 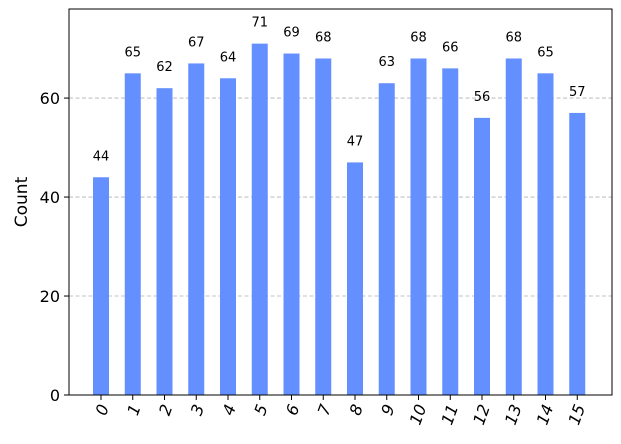 I want to click on bar-value-label: 71, so click(x=259, y=23).